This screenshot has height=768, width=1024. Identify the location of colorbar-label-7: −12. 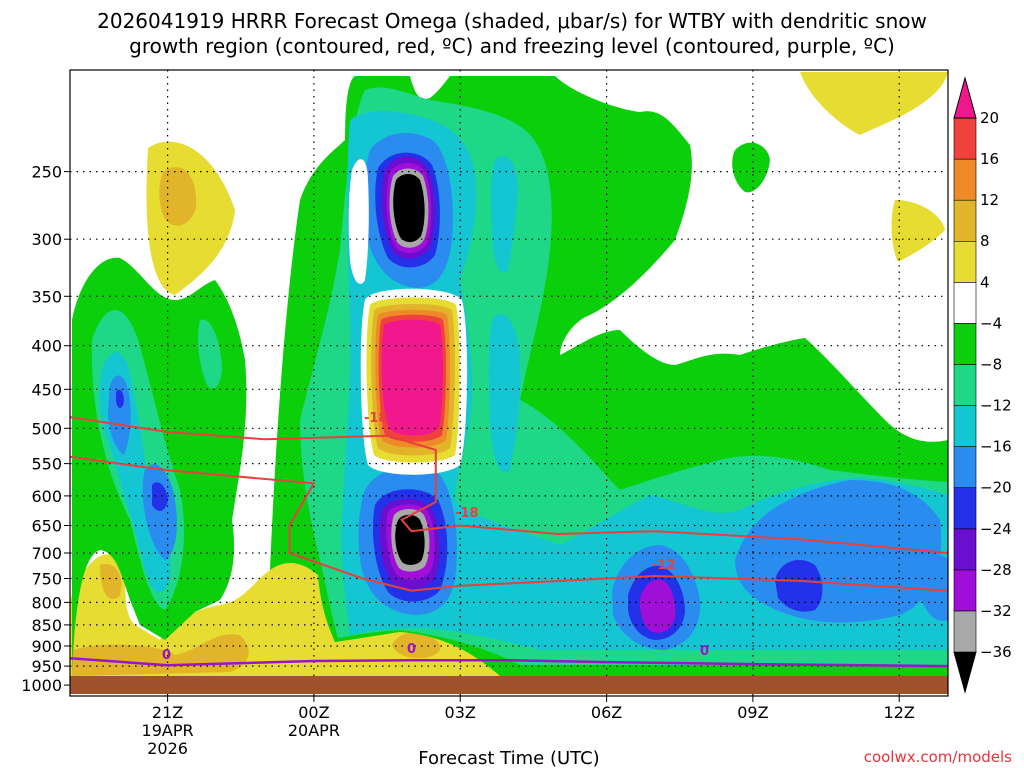
(996, 406).